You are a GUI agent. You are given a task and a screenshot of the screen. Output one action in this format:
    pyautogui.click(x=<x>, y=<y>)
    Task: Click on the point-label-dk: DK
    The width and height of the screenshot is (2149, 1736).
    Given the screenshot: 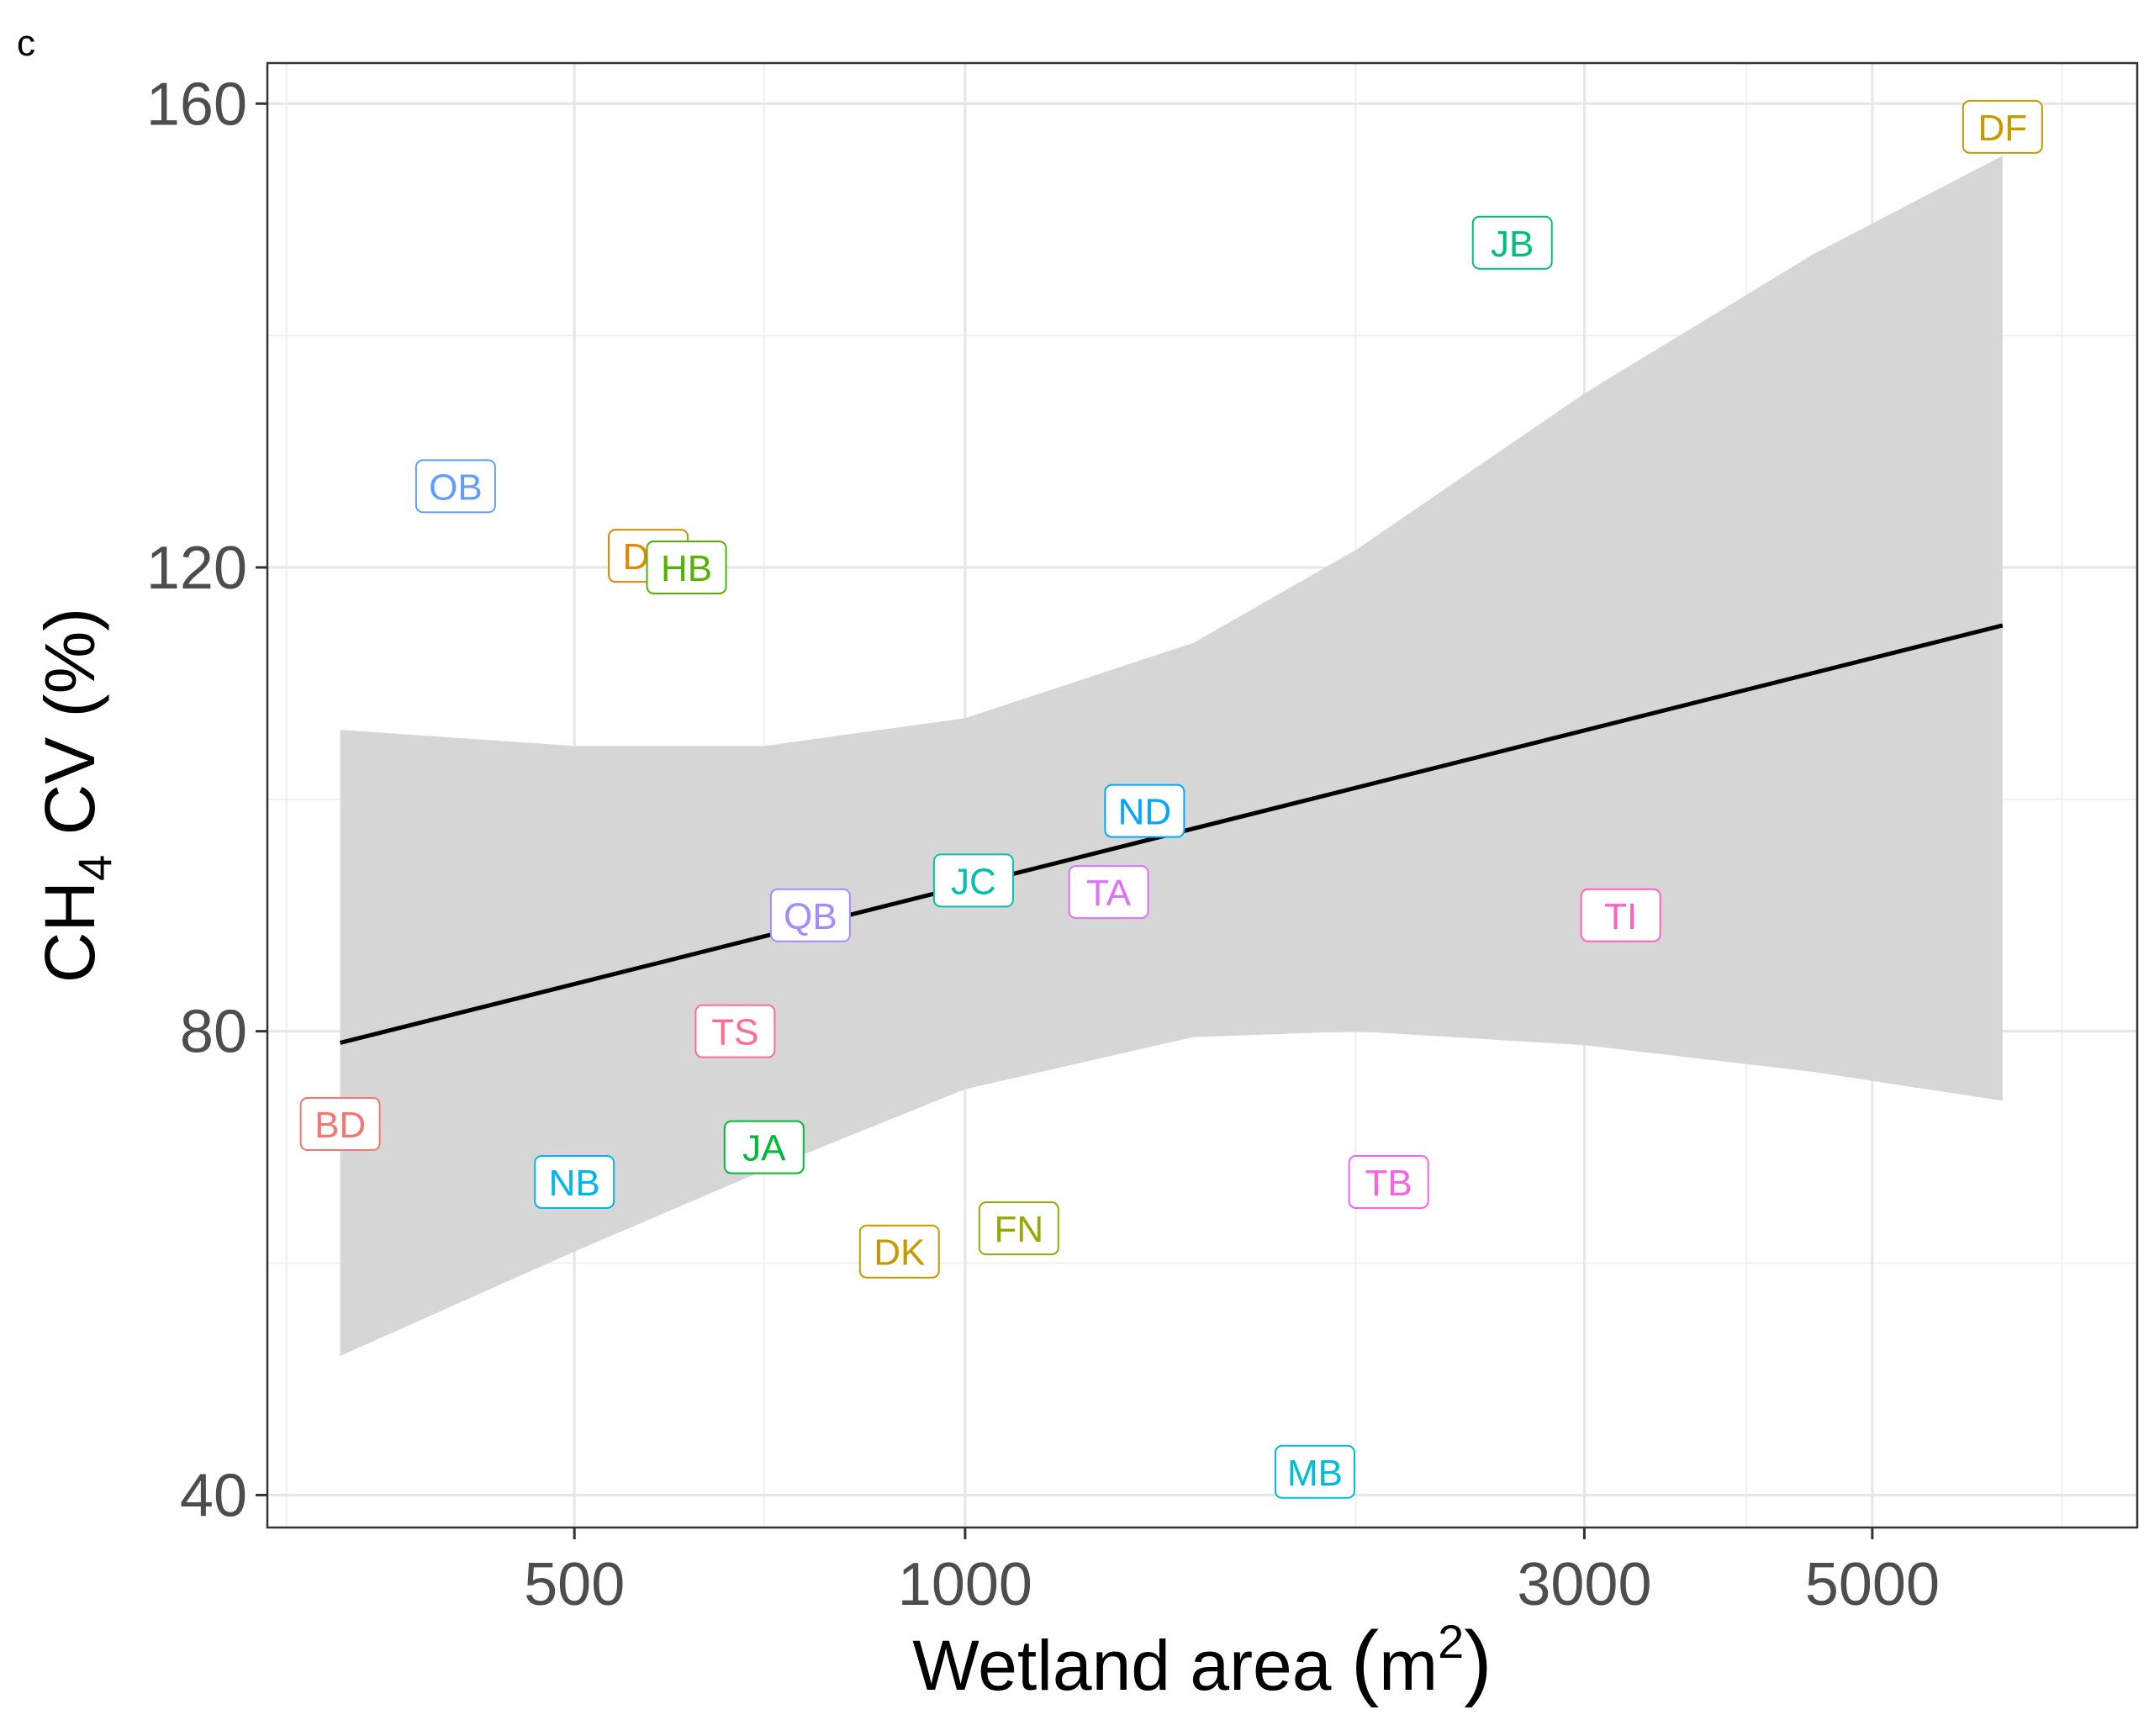 What is the action you would take?
    pyautogui.click(x=899, y=1251)
    